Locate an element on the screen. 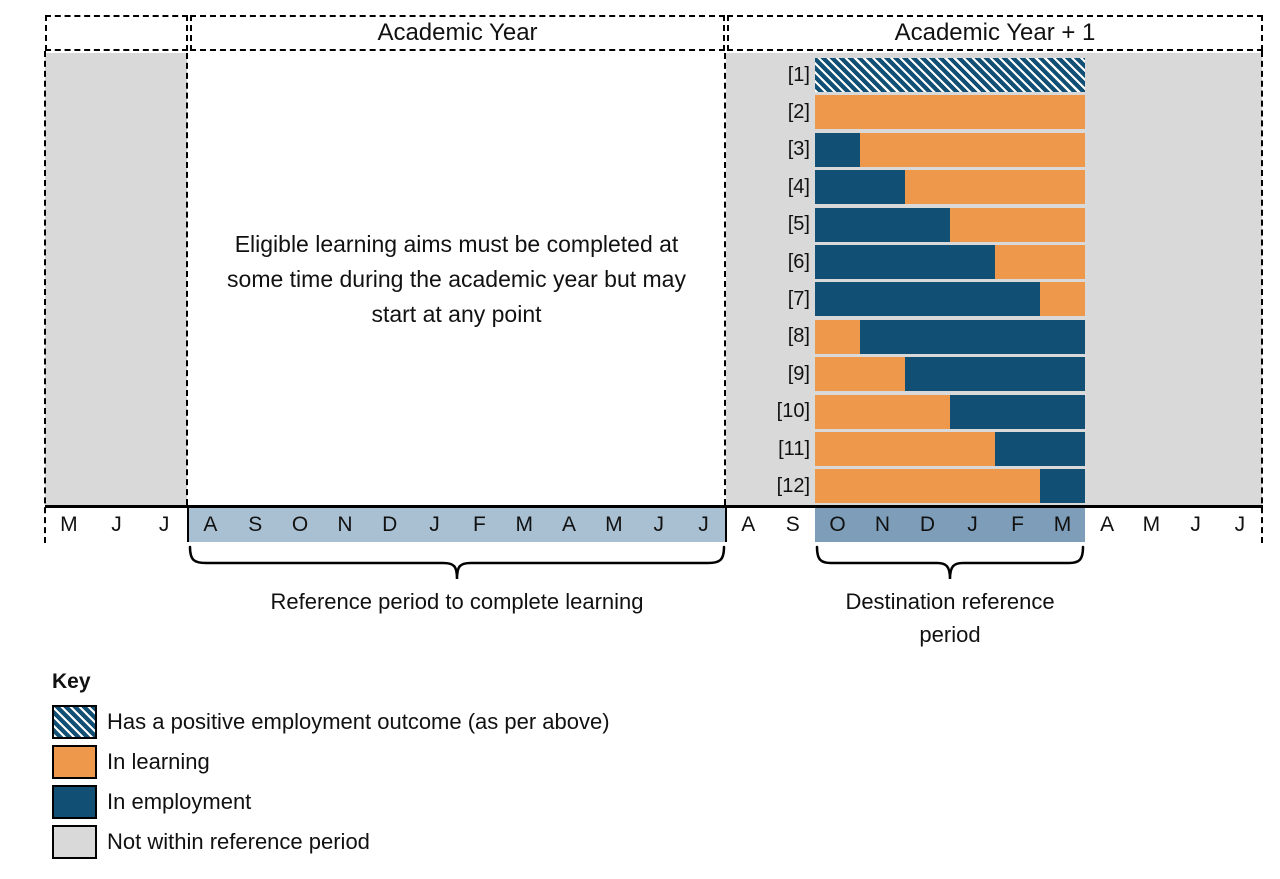 Image resolution: width=1280 pixels, height=879 pixels. right-inner-dashed-divider is located at coordinates (725, 279).